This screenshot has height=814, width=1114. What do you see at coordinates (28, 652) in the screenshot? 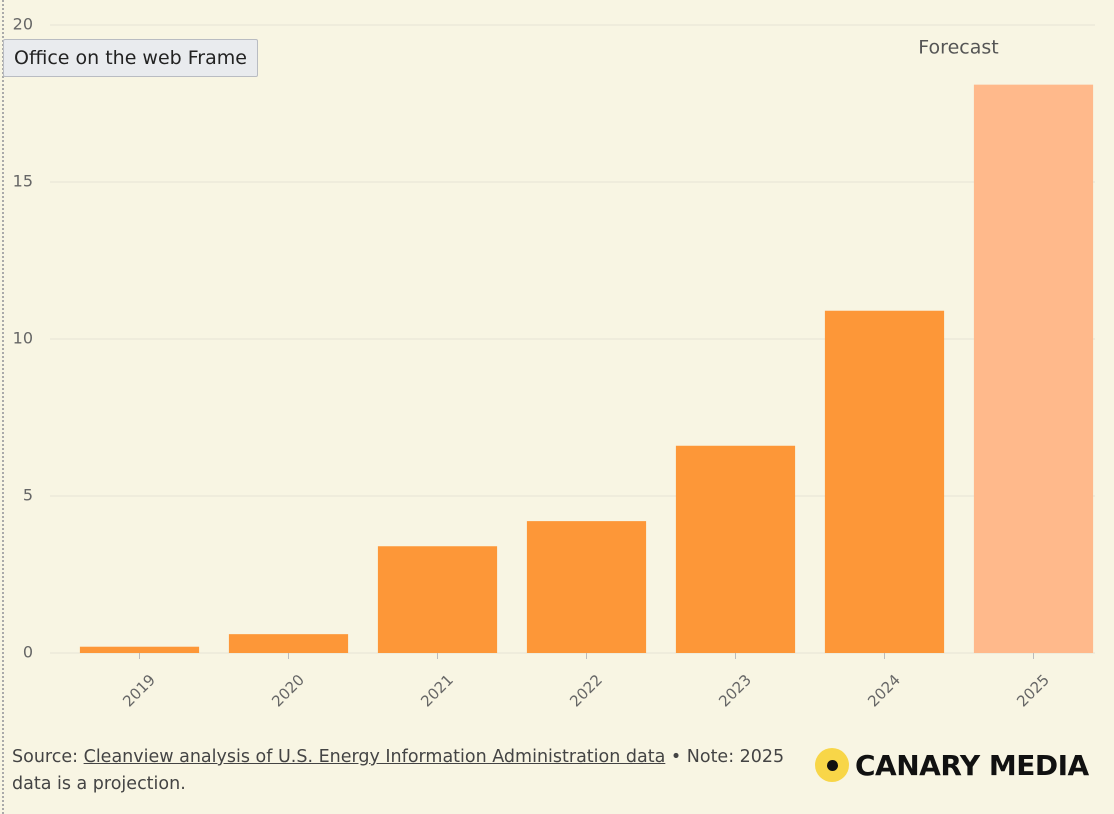
I see `y-tick-label: 0` at bounding box center [28, 652].